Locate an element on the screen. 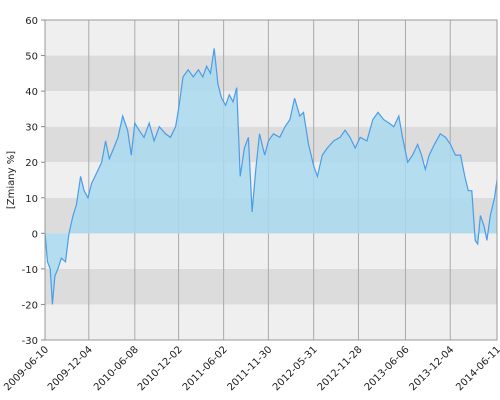 The height and width of the screenshot is (400, 500). x-tick-label: 2011-06-02 is located at coordinates (205, 368).